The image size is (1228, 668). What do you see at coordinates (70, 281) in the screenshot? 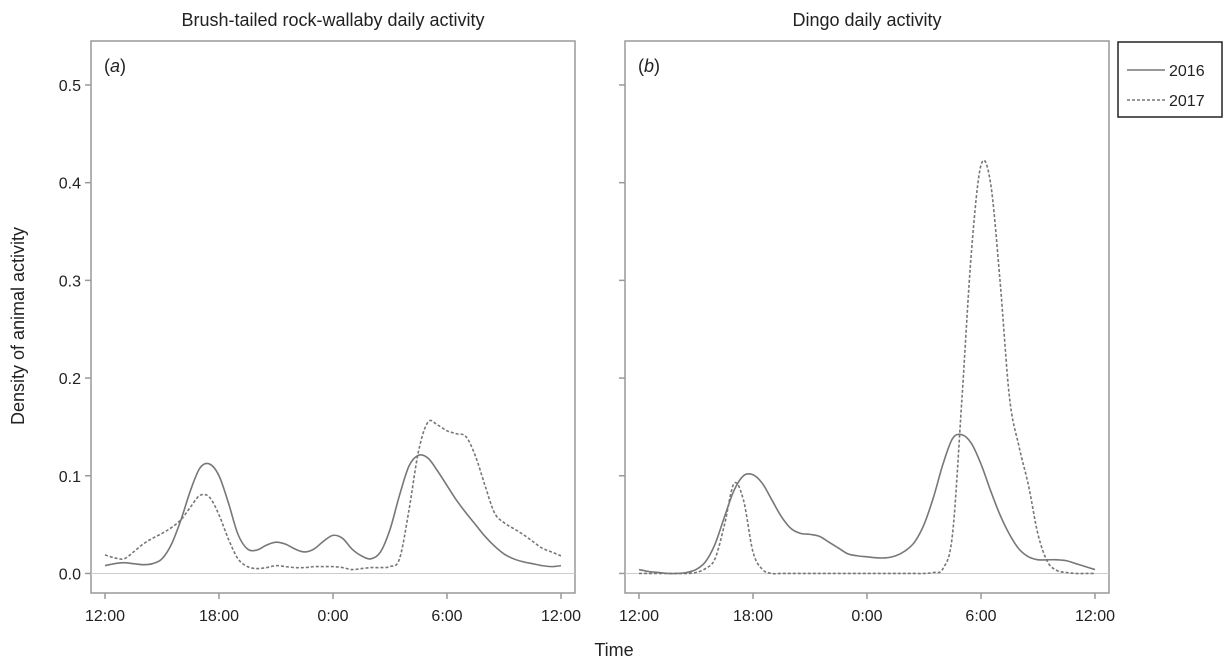
I see `y-tick-label: 0.3` at bounding box center [70, 281].